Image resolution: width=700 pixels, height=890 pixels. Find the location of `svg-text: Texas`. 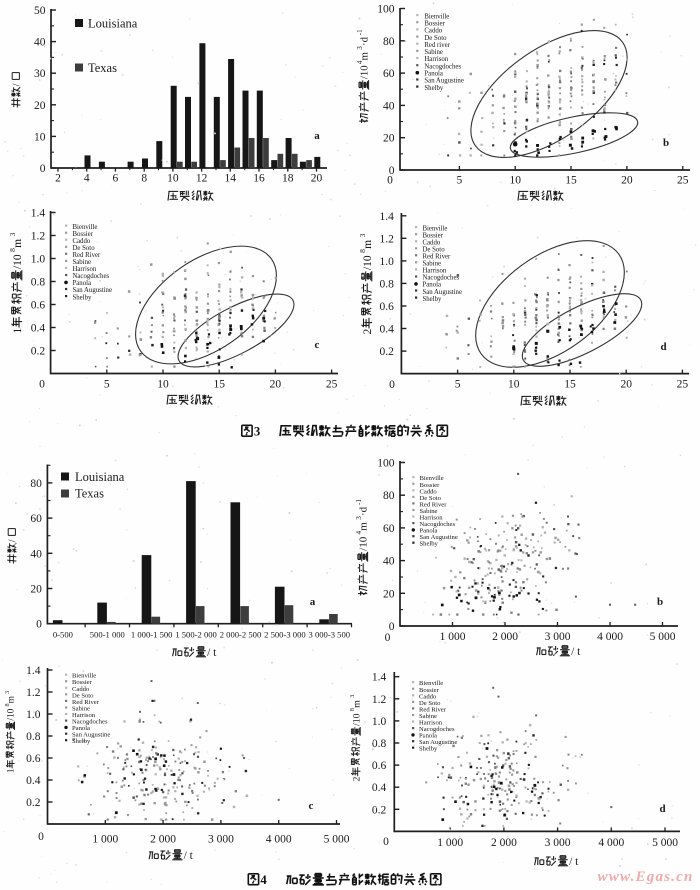

svg-text: Texas is located at coordinates (89, 494).